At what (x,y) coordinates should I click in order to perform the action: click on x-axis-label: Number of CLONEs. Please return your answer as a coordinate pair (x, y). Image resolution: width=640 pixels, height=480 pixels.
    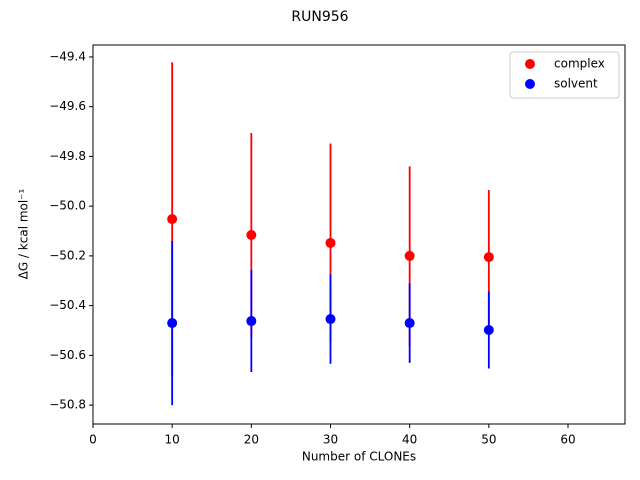
    Looking at the image, I should click on (359, 457).